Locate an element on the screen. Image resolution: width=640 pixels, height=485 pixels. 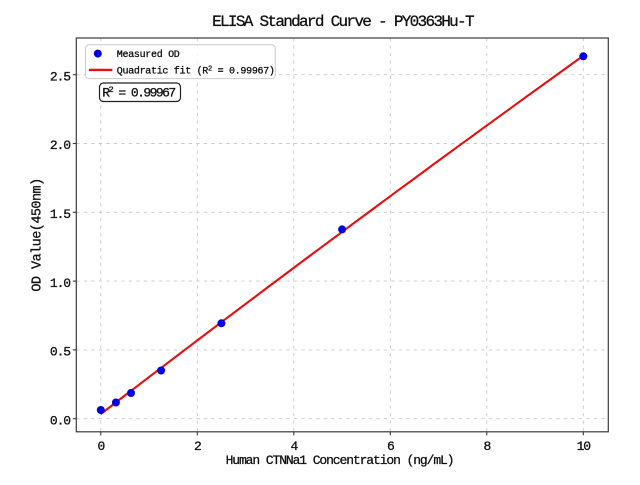
svg-text: 1.5 is located at coordinates (60, 214).